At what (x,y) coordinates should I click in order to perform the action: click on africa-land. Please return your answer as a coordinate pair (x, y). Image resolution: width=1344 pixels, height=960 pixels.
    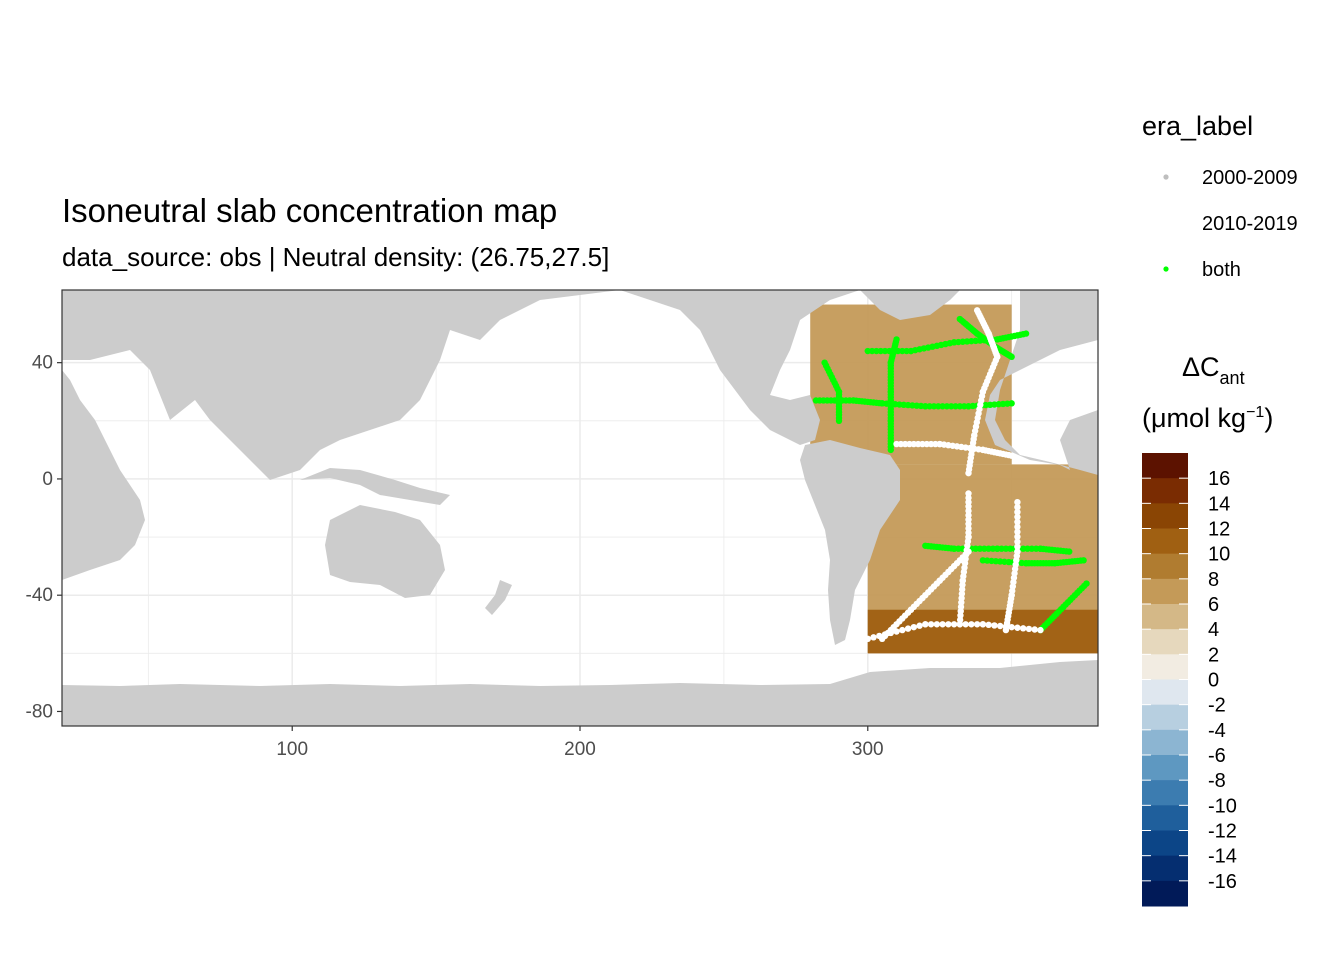
    Looking at the image, I should click on (103, 435).